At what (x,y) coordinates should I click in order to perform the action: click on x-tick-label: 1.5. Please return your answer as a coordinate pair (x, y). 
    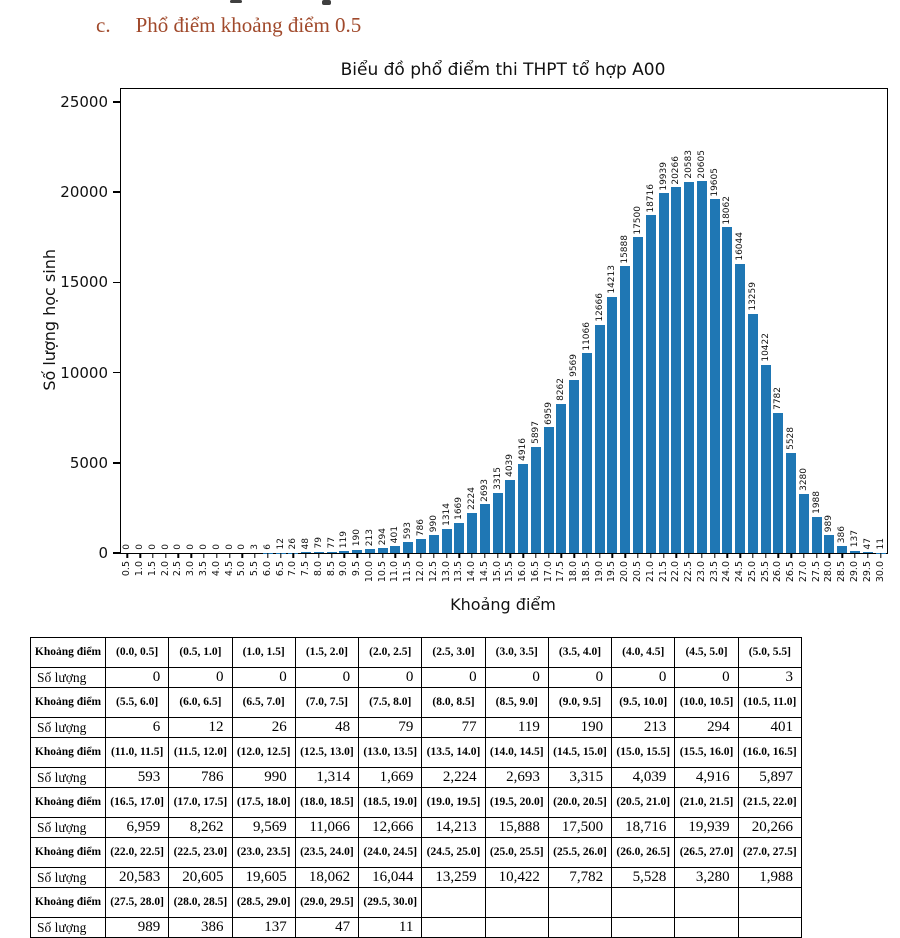
    Looking at the image, I should click on (153, 568).